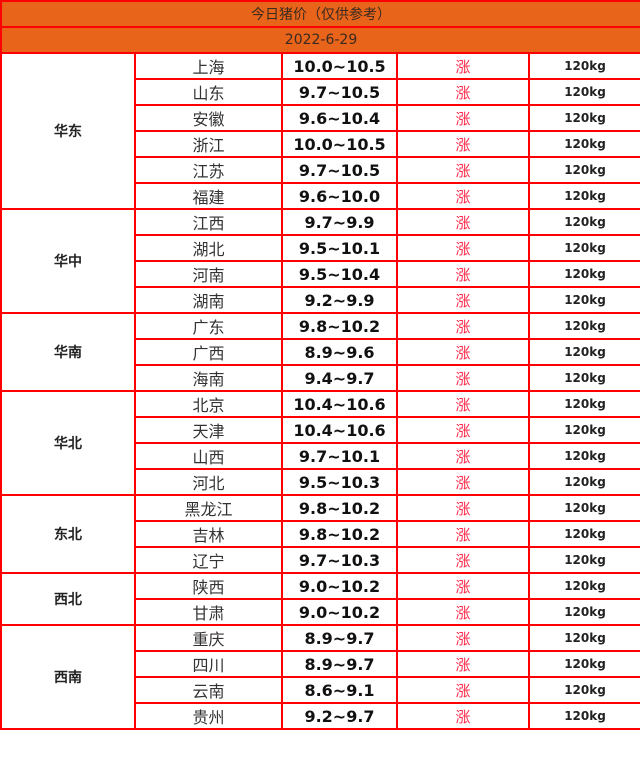 The height and width of the screenshot is (766, 640). What do you see at coordinates (208, 716) in the screenshot?
I see `province-cell: 贵州` at bounding box center [208, 716].